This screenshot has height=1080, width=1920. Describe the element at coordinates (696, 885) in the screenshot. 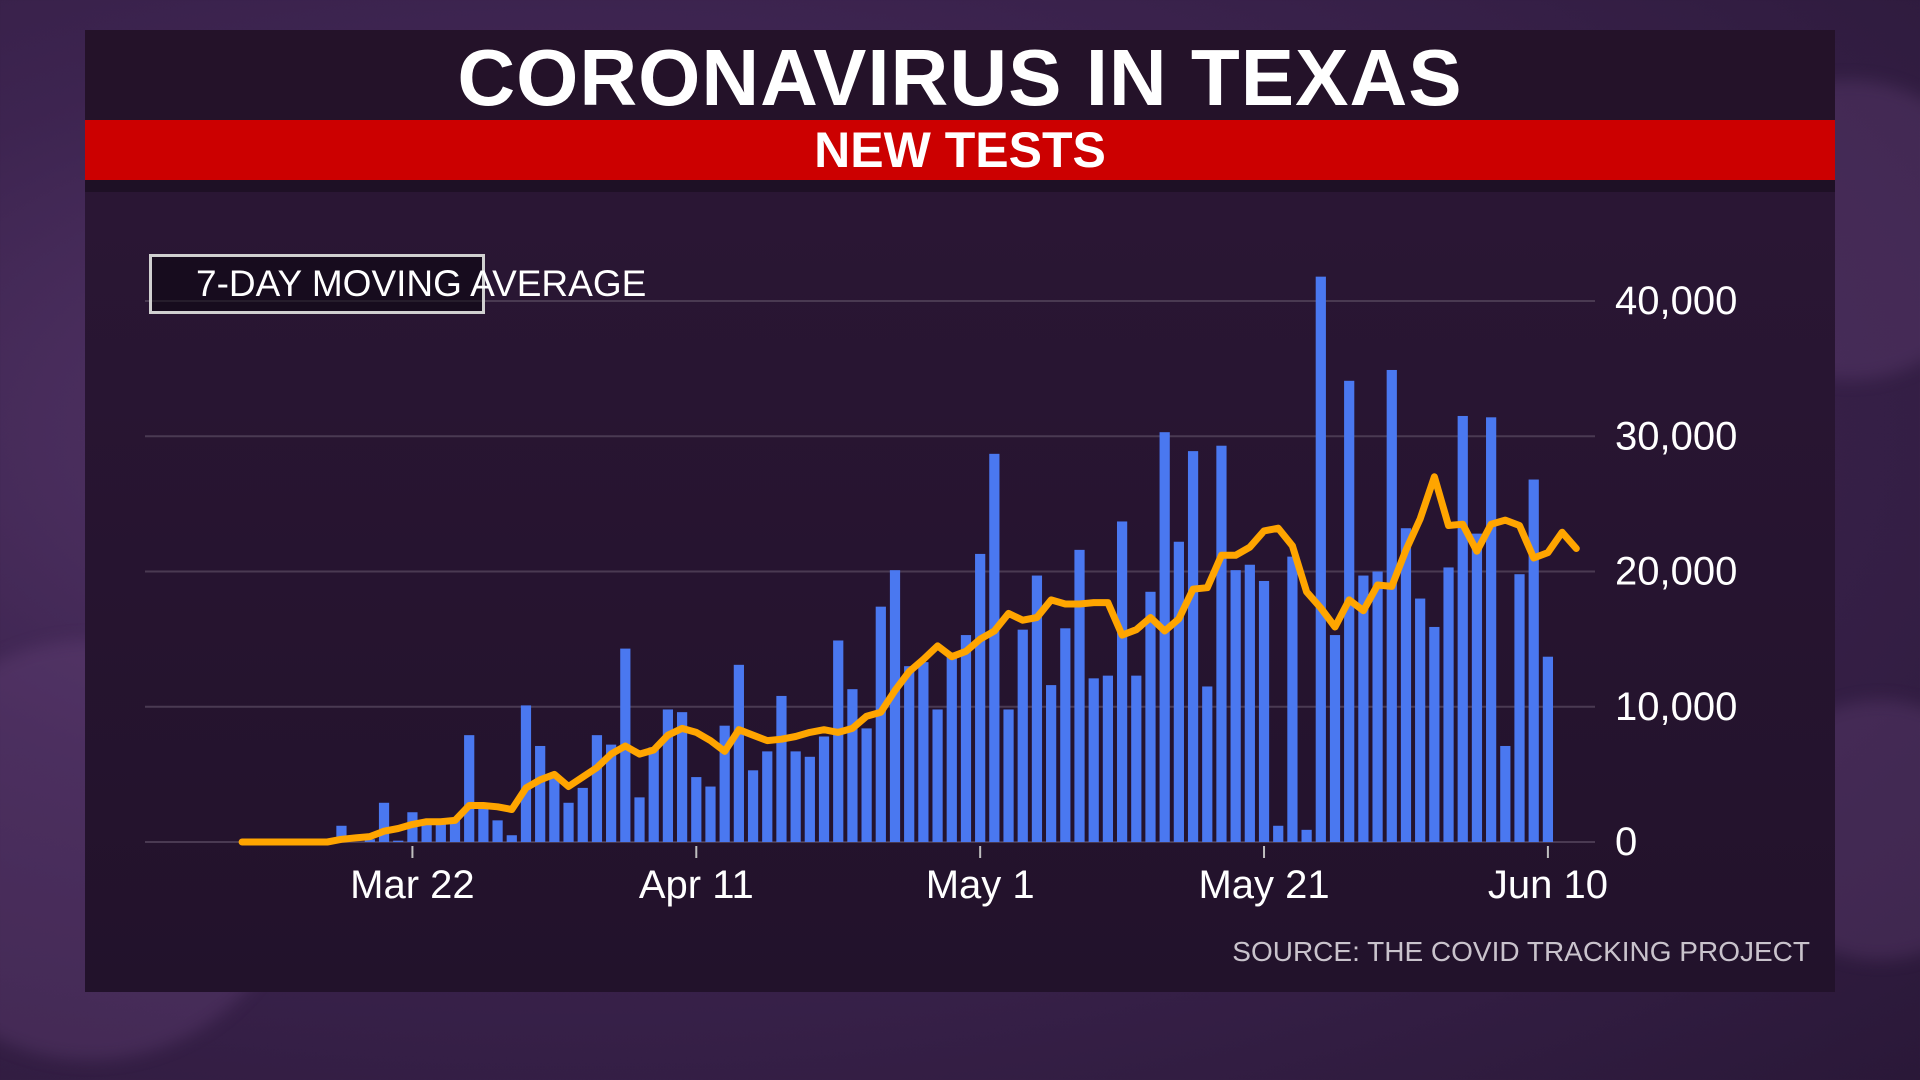

I see `x-tick-label: Apr 11` at that location.